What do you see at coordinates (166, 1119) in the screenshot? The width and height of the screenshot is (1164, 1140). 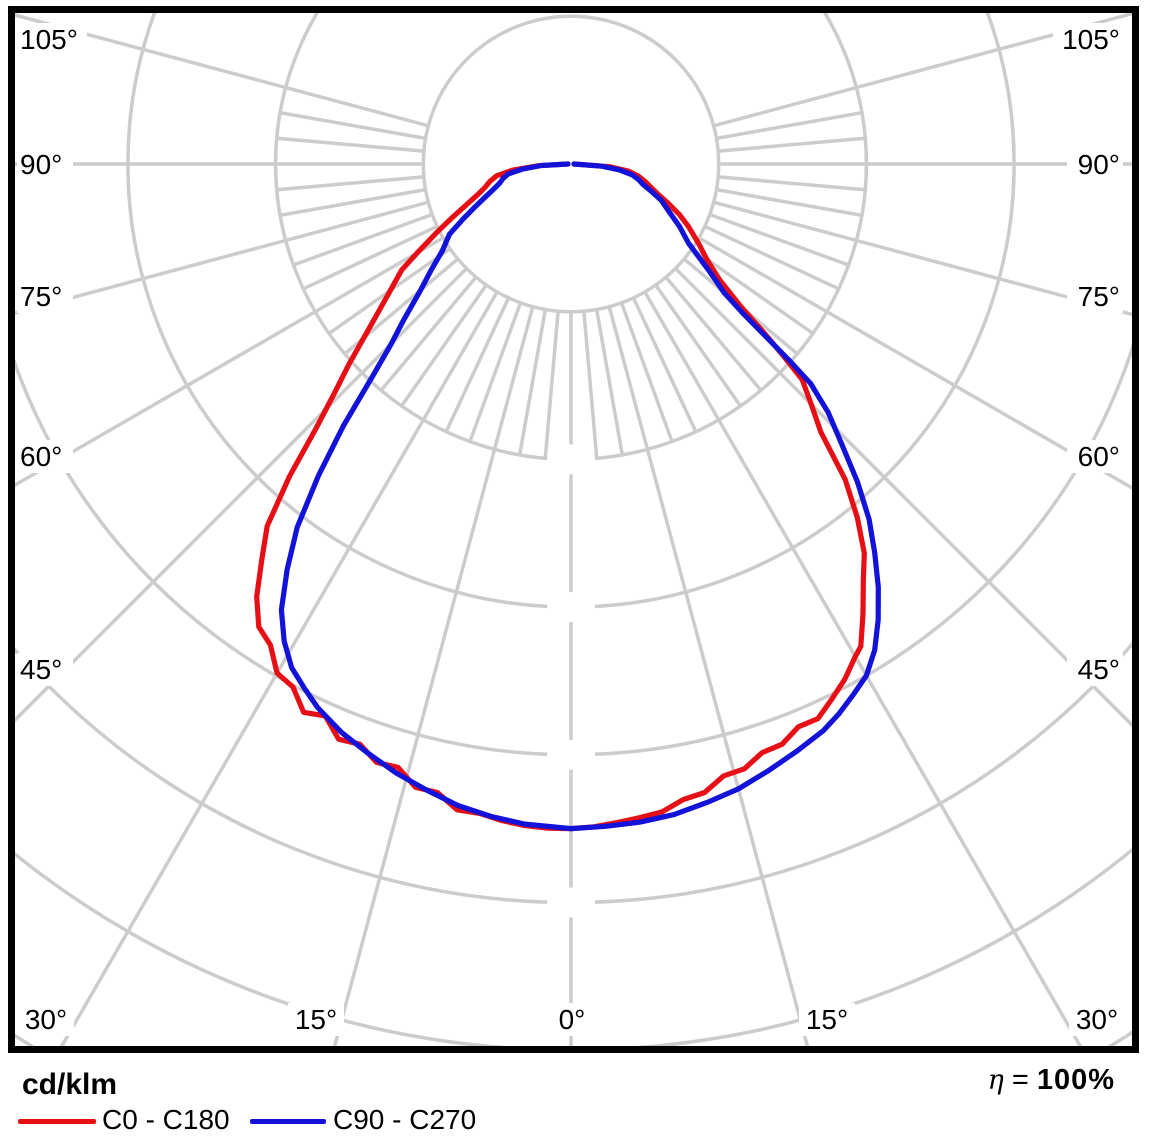 I see `legend-label-c0-c180: C0 - C180` at bounding box center [166, 1119].